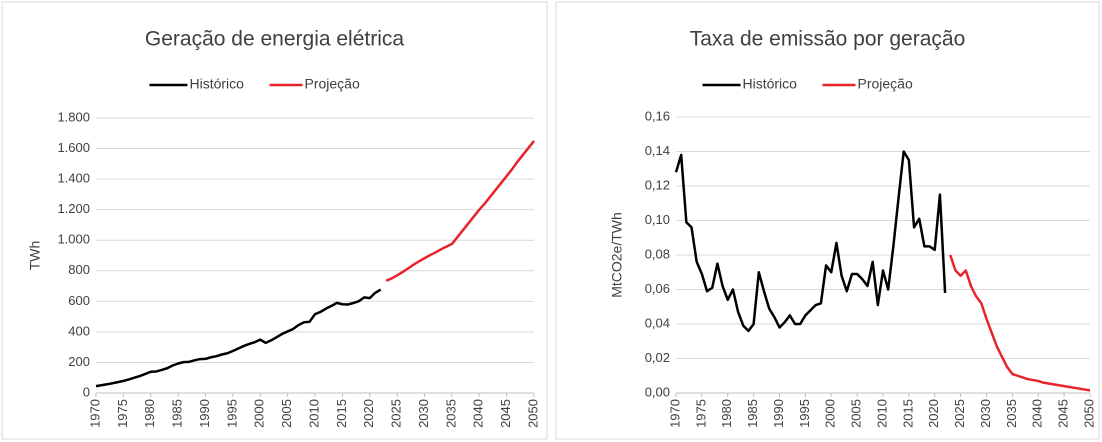  What do you see at coordinates (274, 39) in the screenshot?
I see `chart-title: Geração de energia elétrica` at bounding box center [274, 39].